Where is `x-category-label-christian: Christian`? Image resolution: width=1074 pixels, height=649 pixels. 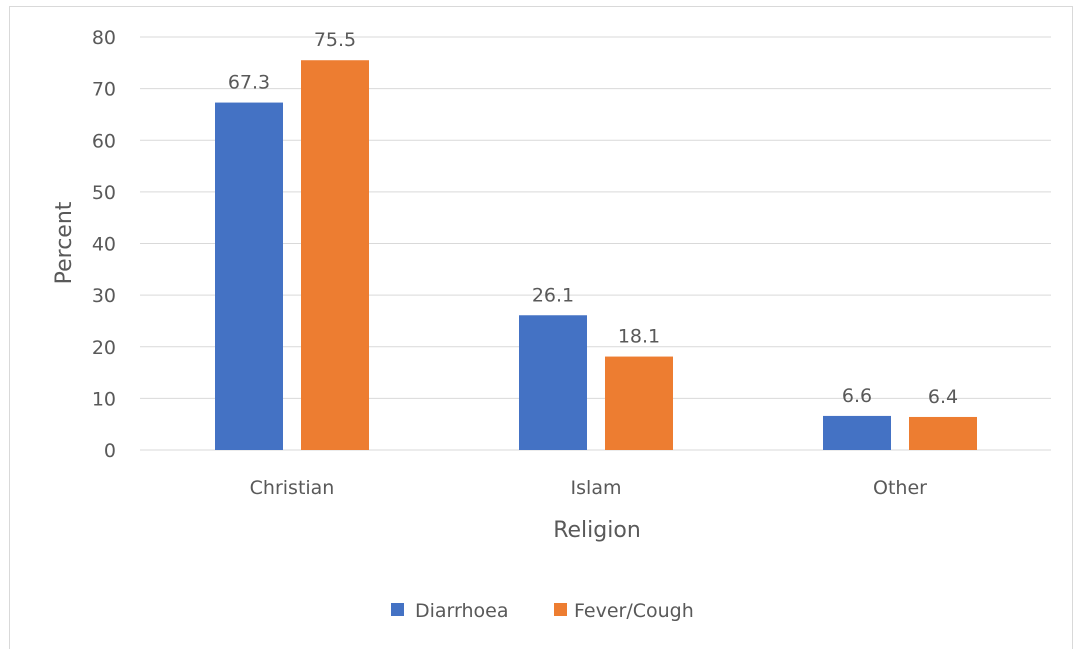
x-category-label-christian: Christian is located at coordinates (292, 488).